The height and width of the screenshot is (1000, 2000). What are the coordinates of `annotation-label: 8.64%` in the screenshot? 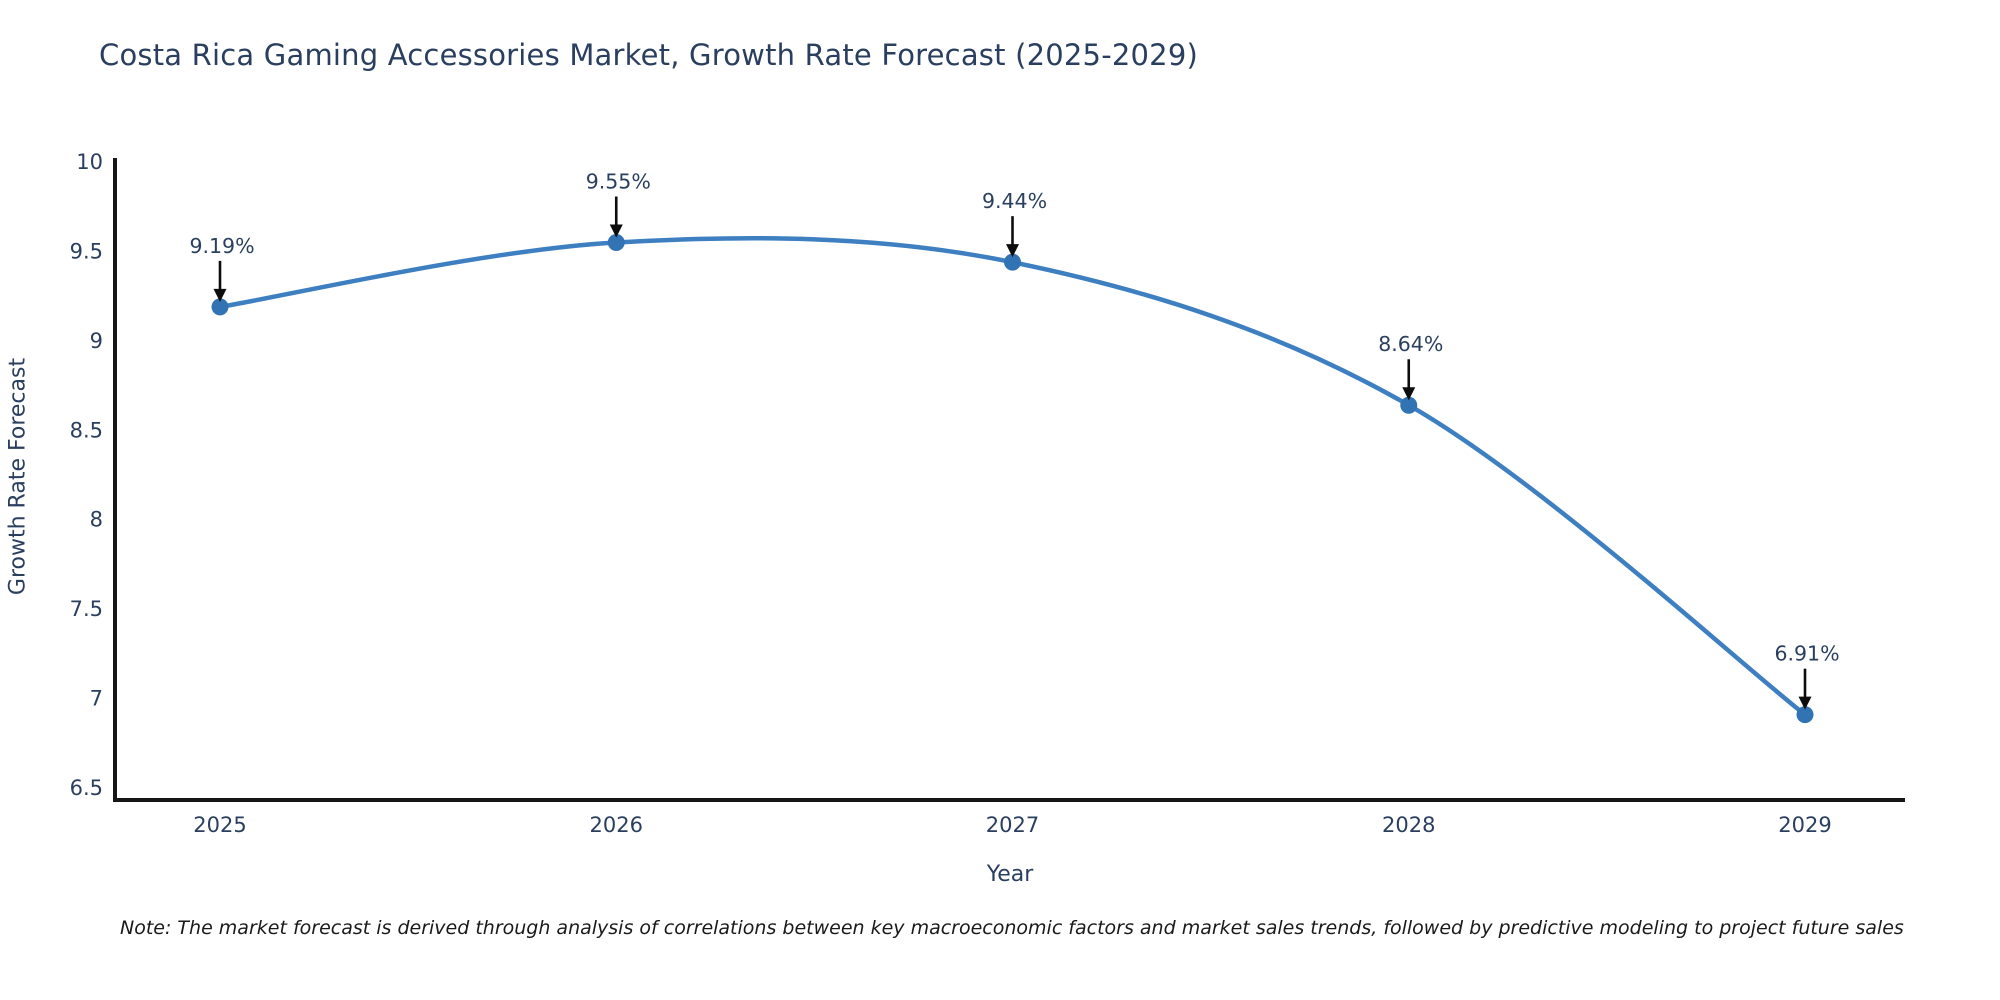 It's located at (1410, 344).